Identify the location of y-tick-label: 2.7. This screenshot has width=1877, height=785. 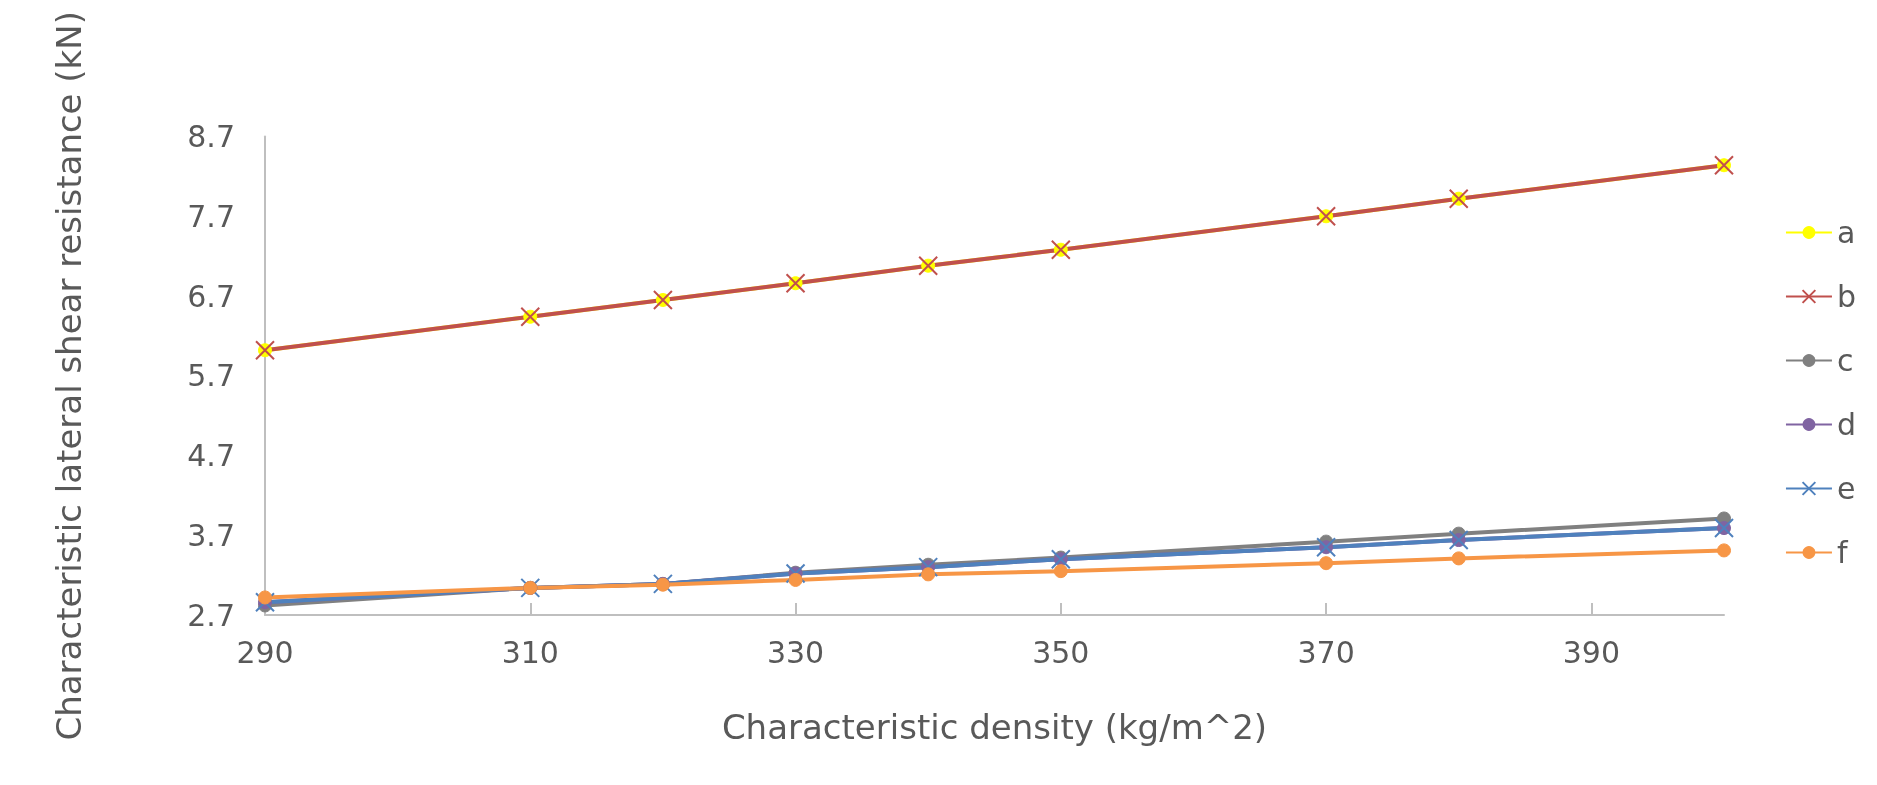
(211, 615).